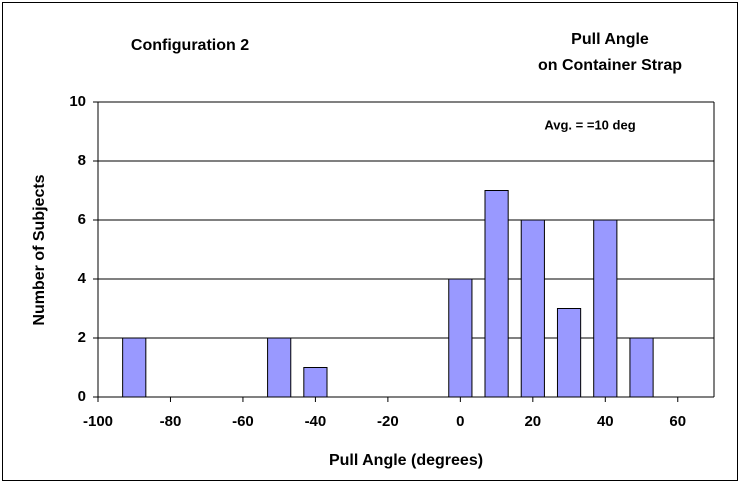 The width and height of the screenshot is (741, 484). What do you see at coordinates (610, 39) in the screenshot?
I see `chart-title: Pull Angle` at bounding box center [610, 39].